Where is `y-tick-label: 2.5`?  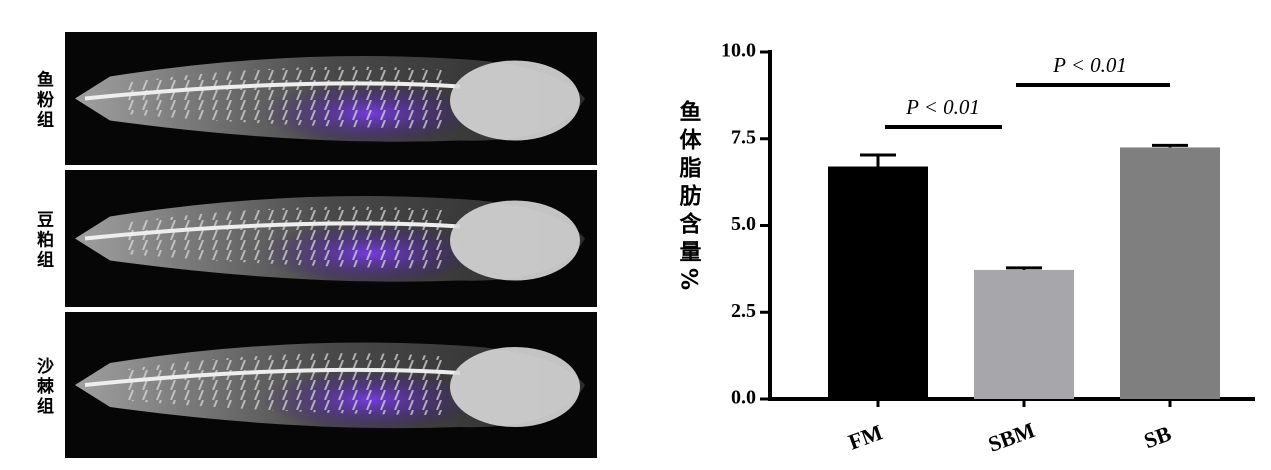
y-tick-label: 2.5 is located at coordinates (743, 311).